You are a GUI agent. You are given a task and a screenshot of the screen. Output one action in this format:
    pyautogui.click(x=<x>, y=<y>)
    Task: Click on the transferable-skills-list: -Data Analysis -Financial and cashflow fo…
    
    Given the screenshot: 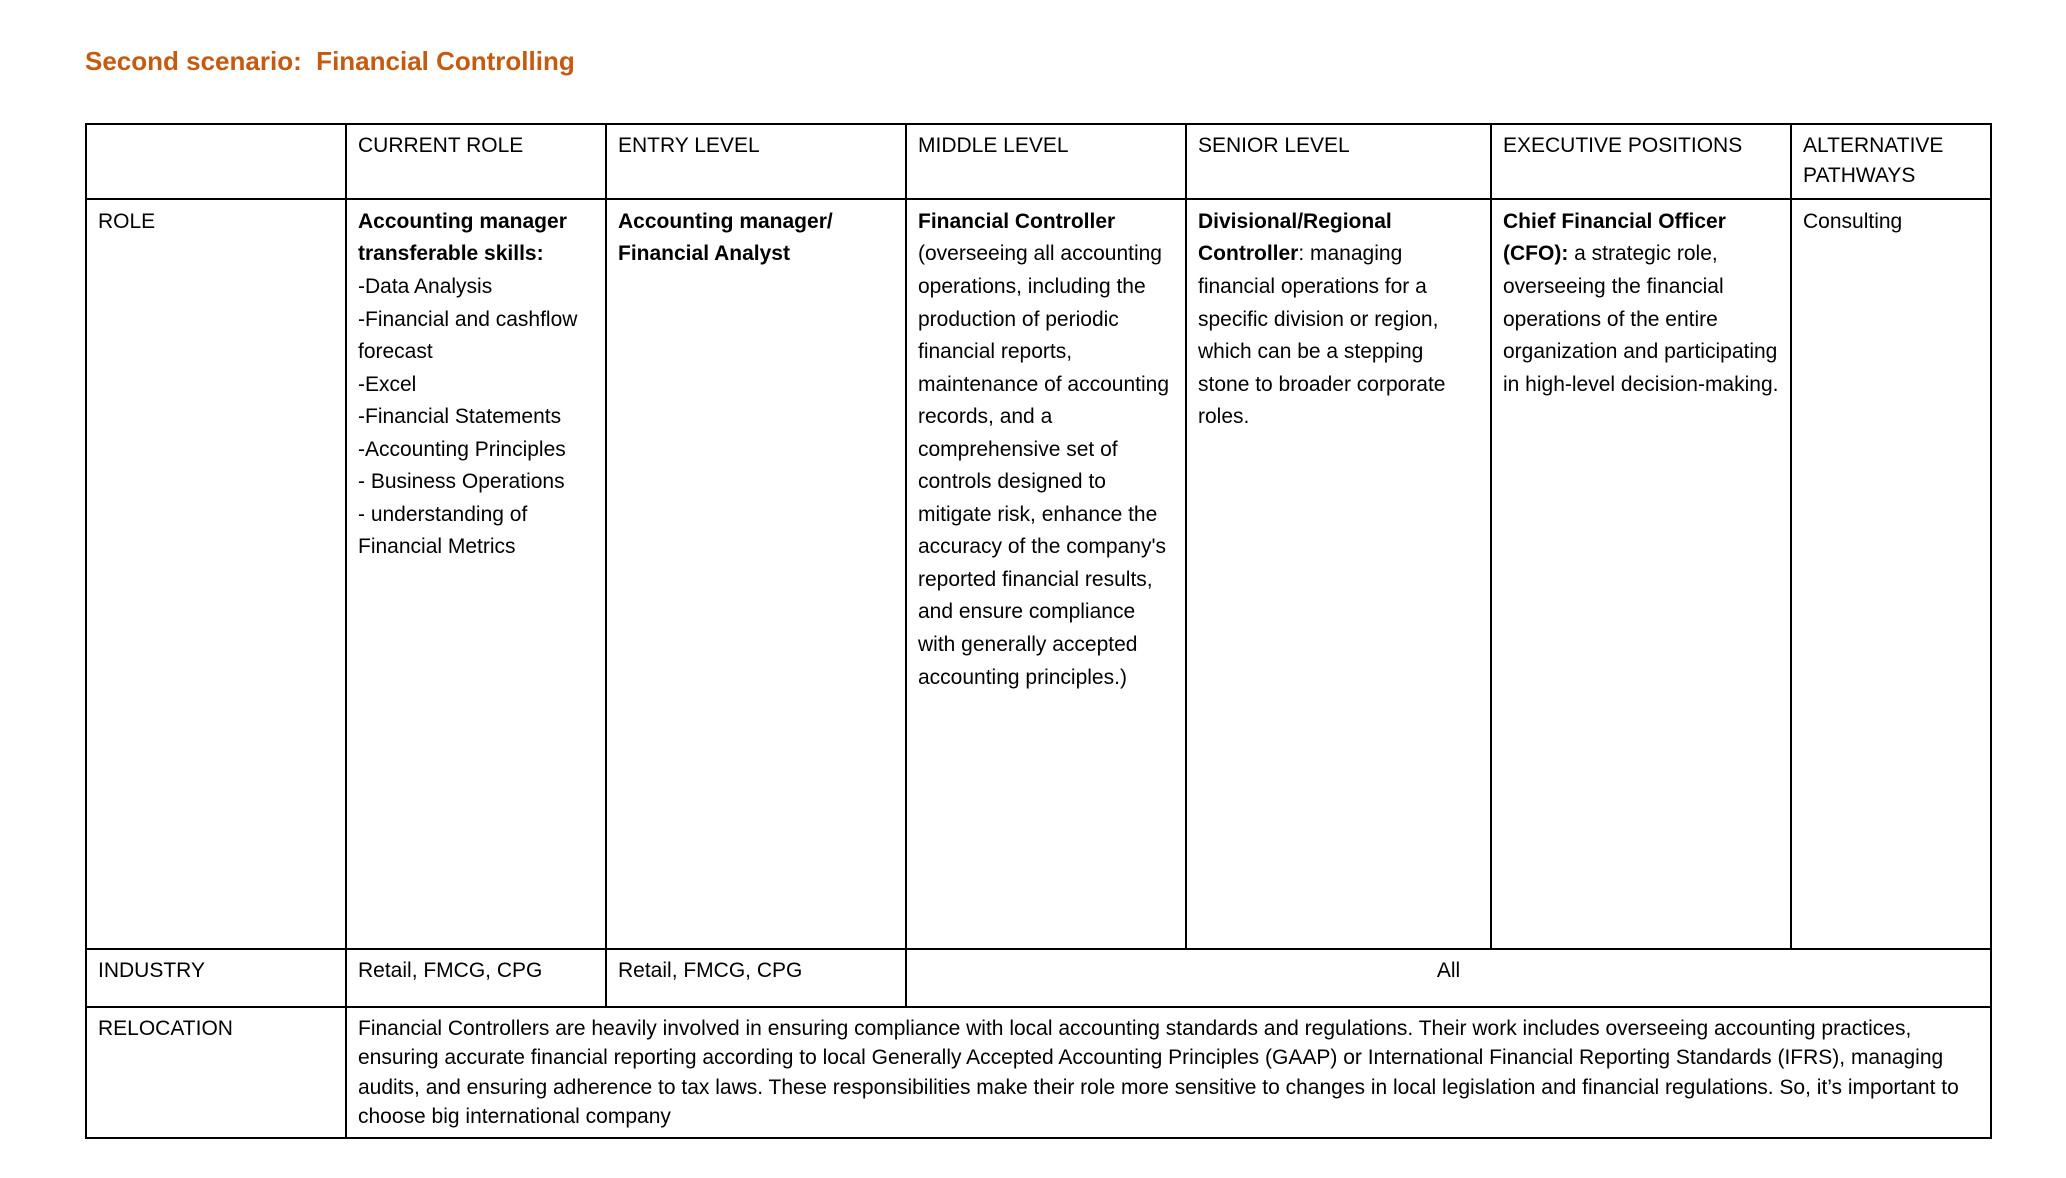 What is the action you would take?
    pyautogui.click(x=476, y=417)
    